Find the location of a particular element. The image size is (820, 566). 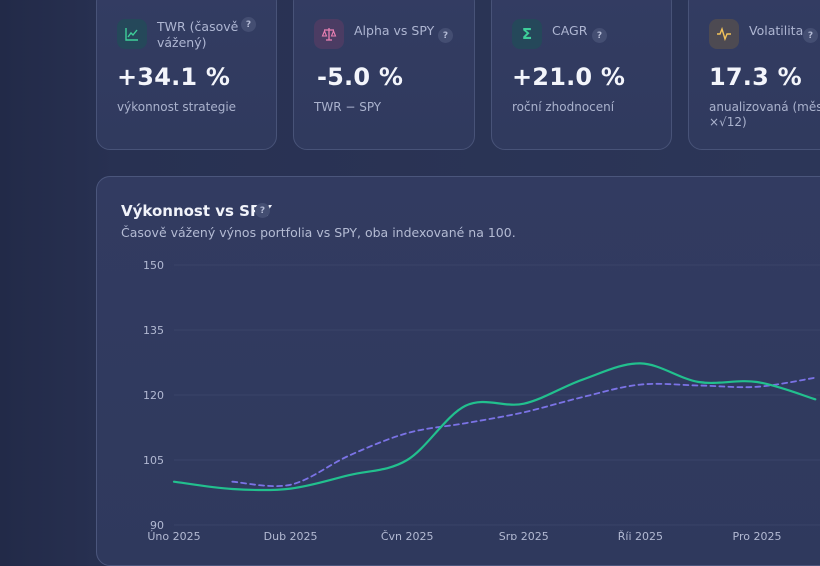

cagr-card: Σ CAGR ? +21.0 % roční zhodnocení is located at coordinates (581, 75).